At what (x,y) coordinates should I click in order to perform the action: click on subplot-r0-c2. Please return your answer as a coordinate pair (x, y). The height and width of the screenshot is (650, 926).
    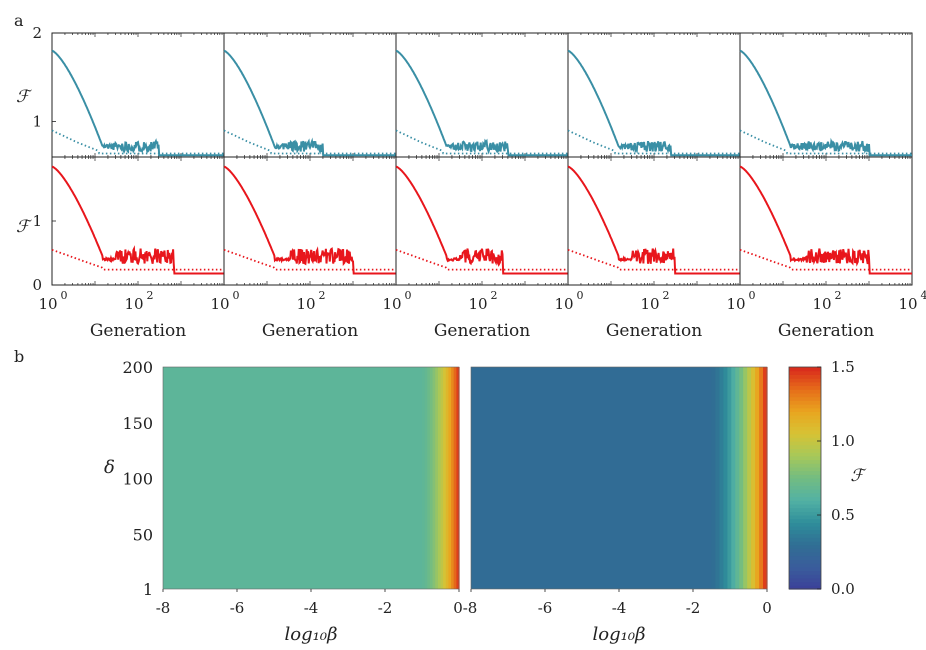
    Looking at the image, I should click on (482, 95).